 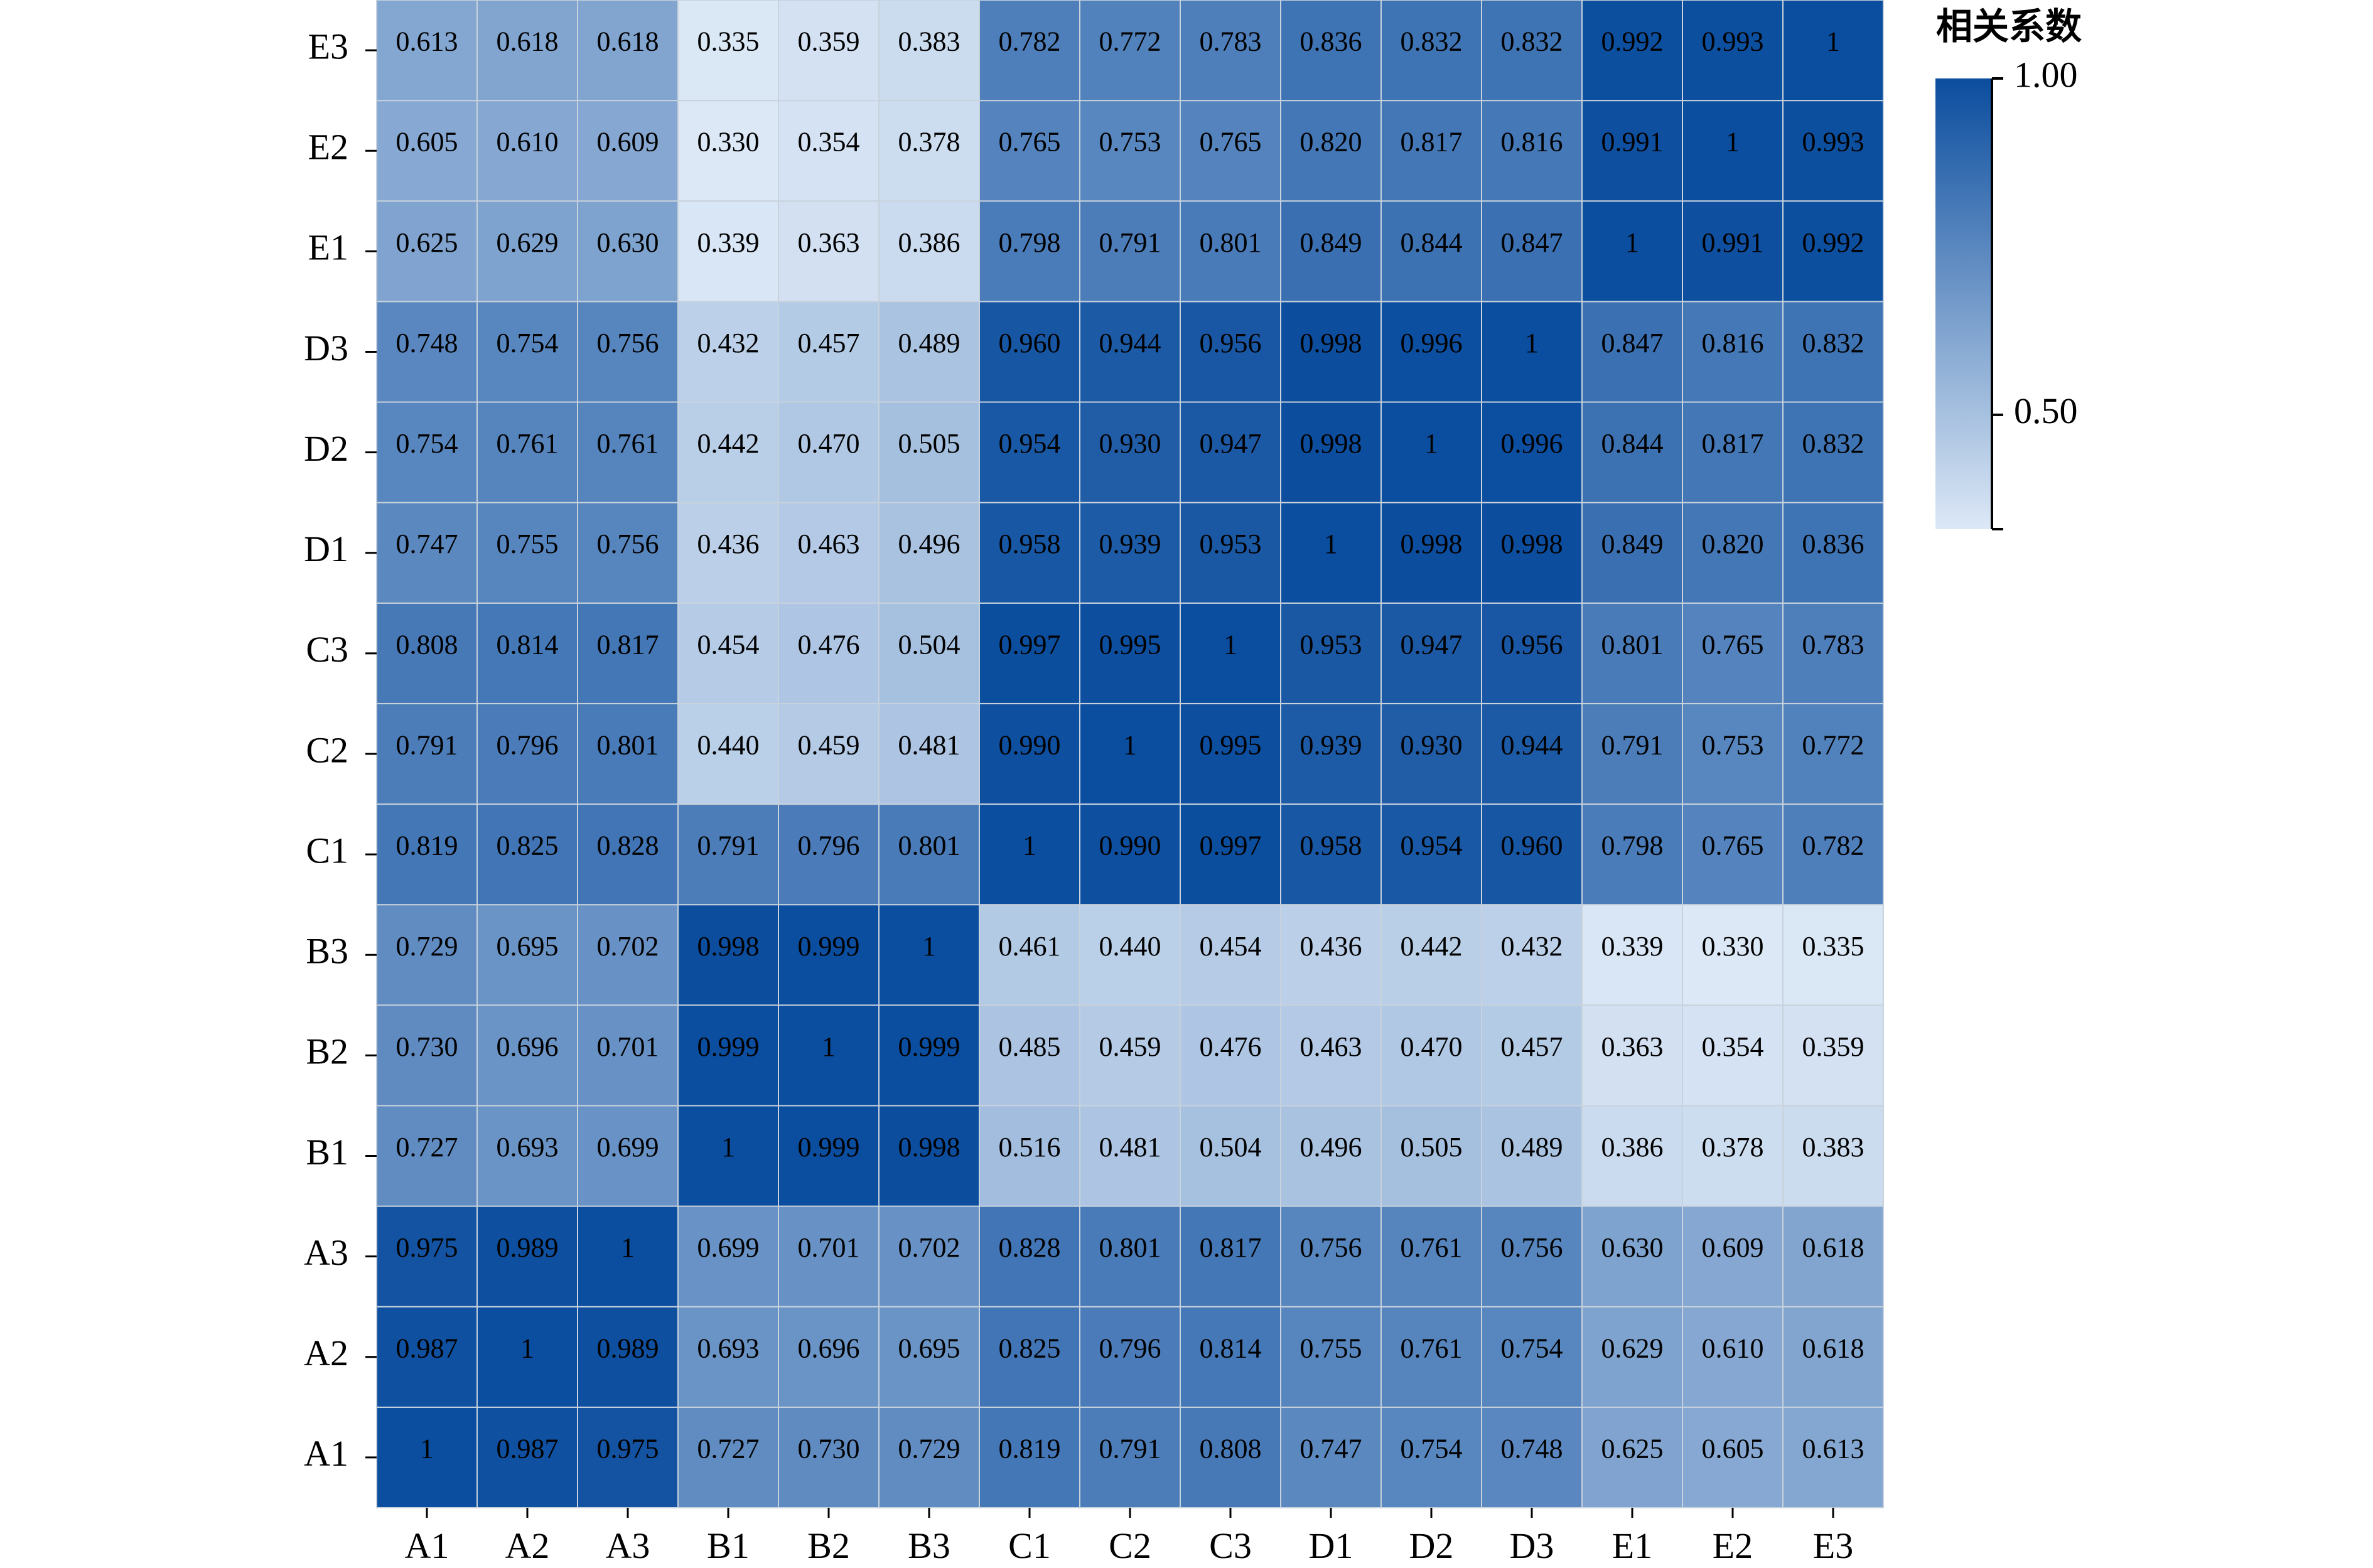 What do you see at coordinates (427, 946) in the screenshot?
I see `cell-value-B3-A1: 0.729` at bounding box center [427, 946].